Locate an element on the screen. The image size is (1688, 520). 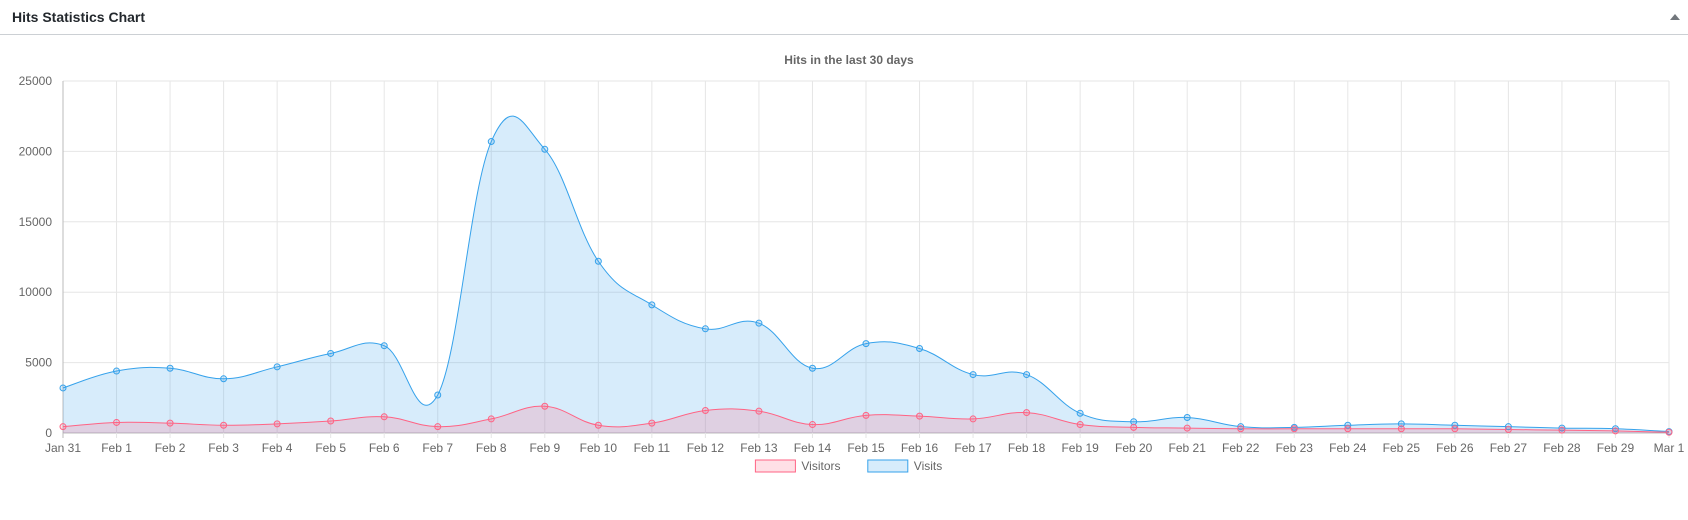
x-tick-label: Feb 3 is located at coordinates (223, 448).